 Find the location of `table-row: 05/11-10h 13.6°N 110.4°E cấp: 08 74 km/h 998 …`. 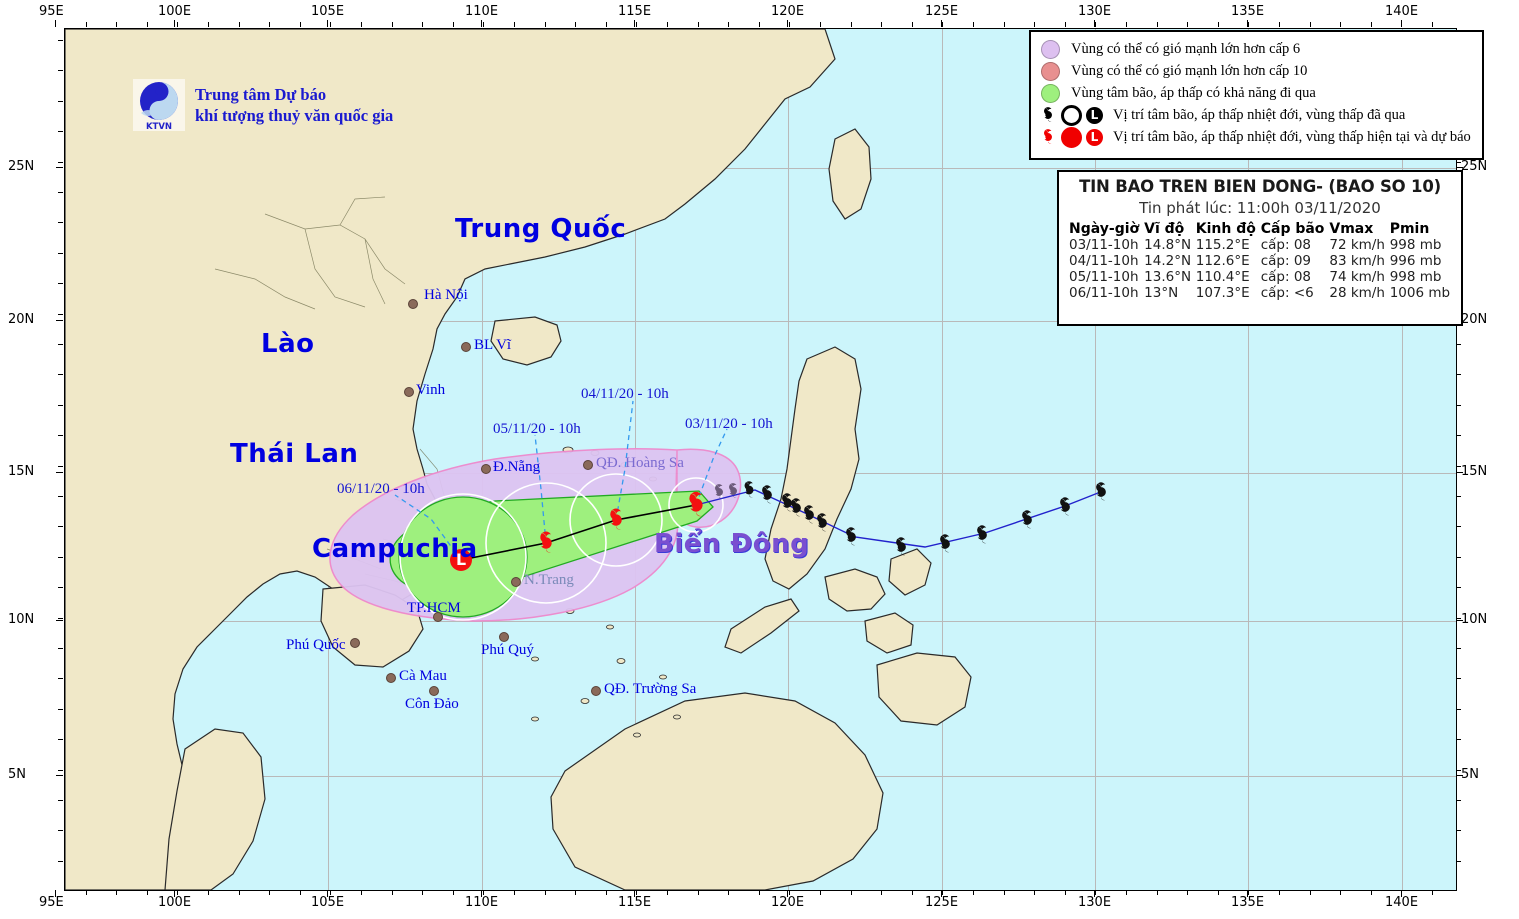

table-row: 05/11-10h 13.6°N 110.4°E cấp: 08 74 km/h 998 … is located at coordinates (1260, 277).